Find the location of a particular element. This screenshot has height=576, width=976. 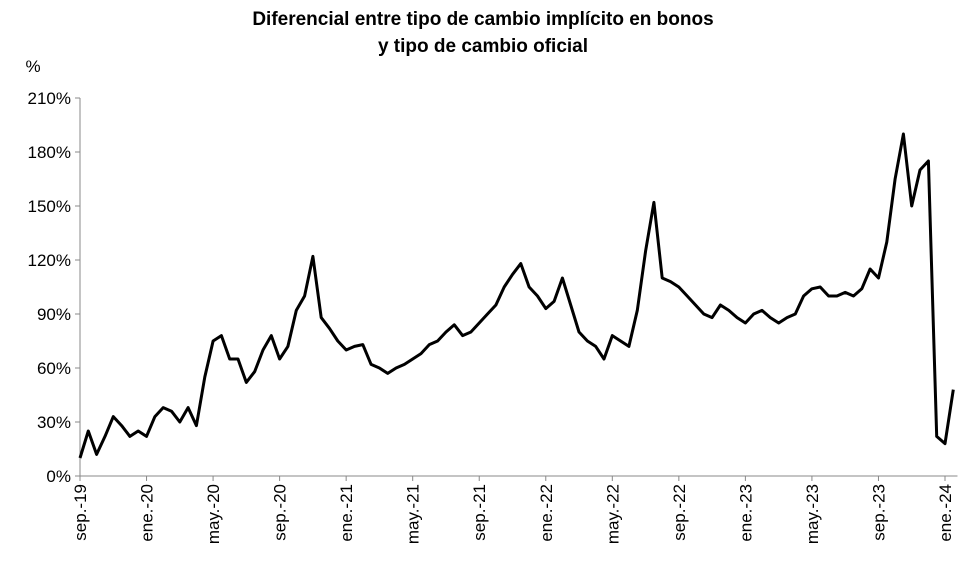

x-tick-label: ene.-23 is located at coordinates (745, 513).